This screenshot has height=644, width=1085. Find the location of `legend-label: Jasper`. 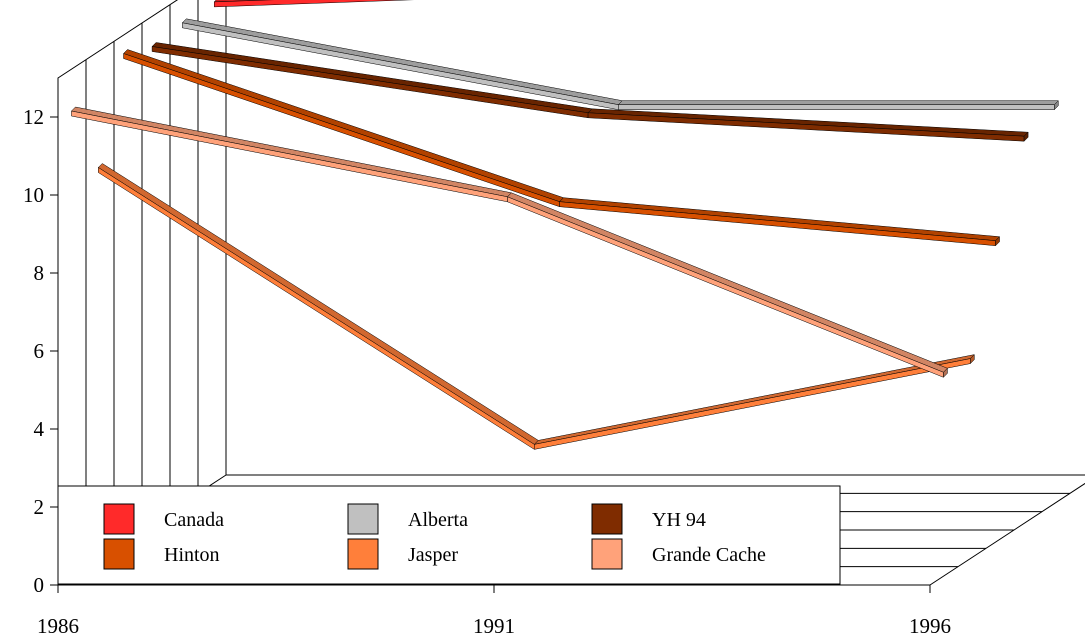

legend-label: Jasper is located at coordinates (433, 555).